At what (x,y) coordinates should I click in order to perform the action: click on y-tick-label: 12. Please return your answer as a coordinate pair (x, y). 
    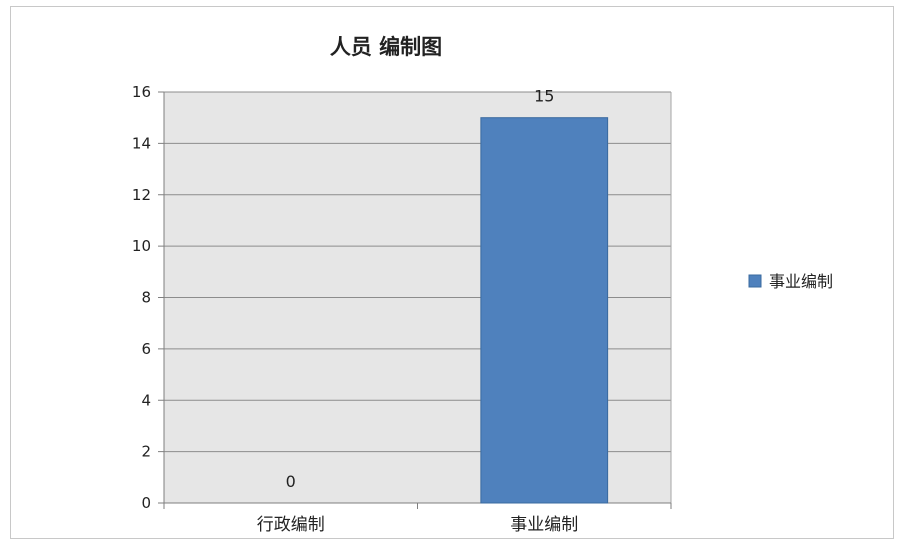
    Looking at the image, I should click on (141, 195).